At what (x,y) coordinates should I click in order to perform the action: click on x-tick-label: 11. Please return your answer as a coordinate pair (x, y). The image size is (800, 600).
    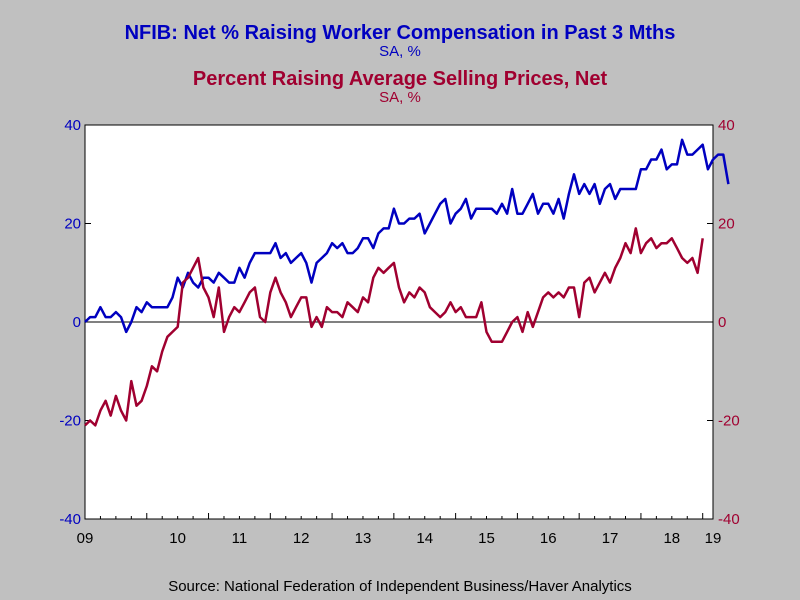
    Looking at the image, I should click on (240, 538).